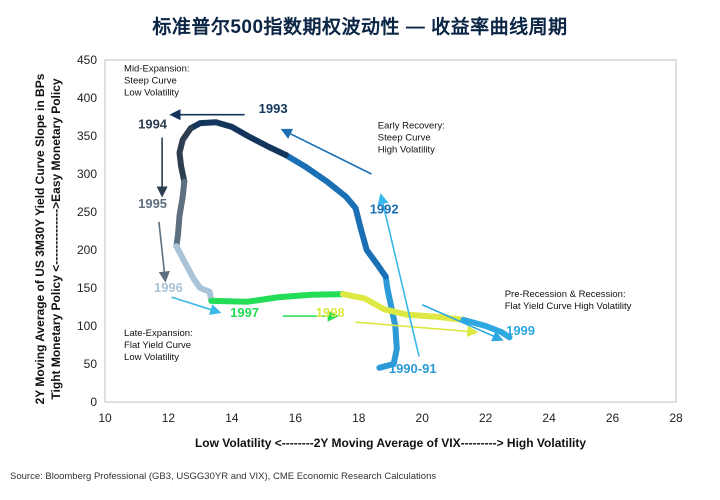  I want to click on x-tick-label: 22, so click(486, 418).